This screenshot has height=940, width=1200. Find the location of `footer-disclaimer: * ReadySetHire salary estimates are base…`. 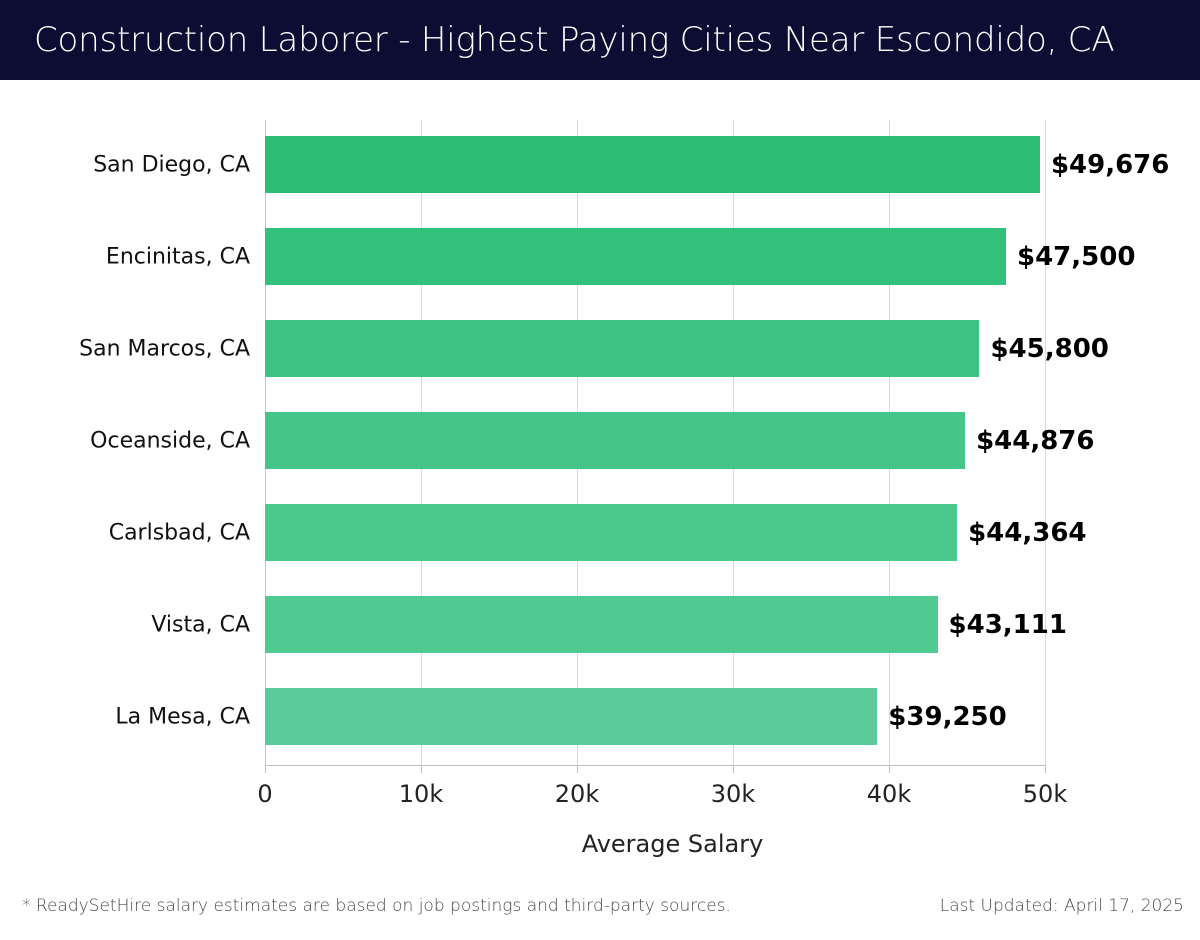

footer-disclaimer: * ReadySetHire salary estimates are base… is located at coordinates (376, 906).